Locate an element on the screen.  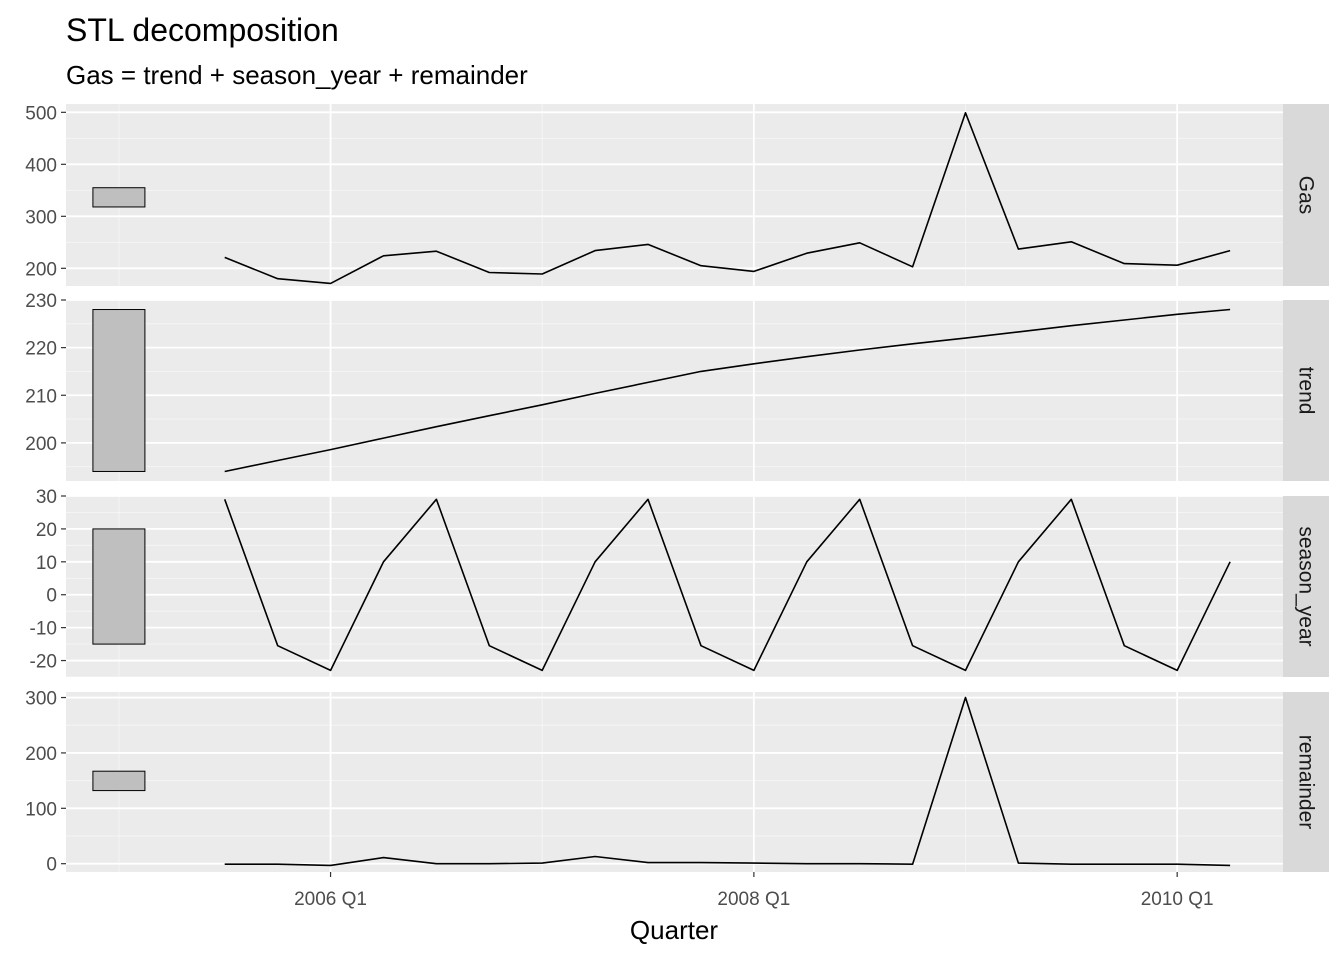
facet-strip-label: season_year is located at coordinates (1306, 586).